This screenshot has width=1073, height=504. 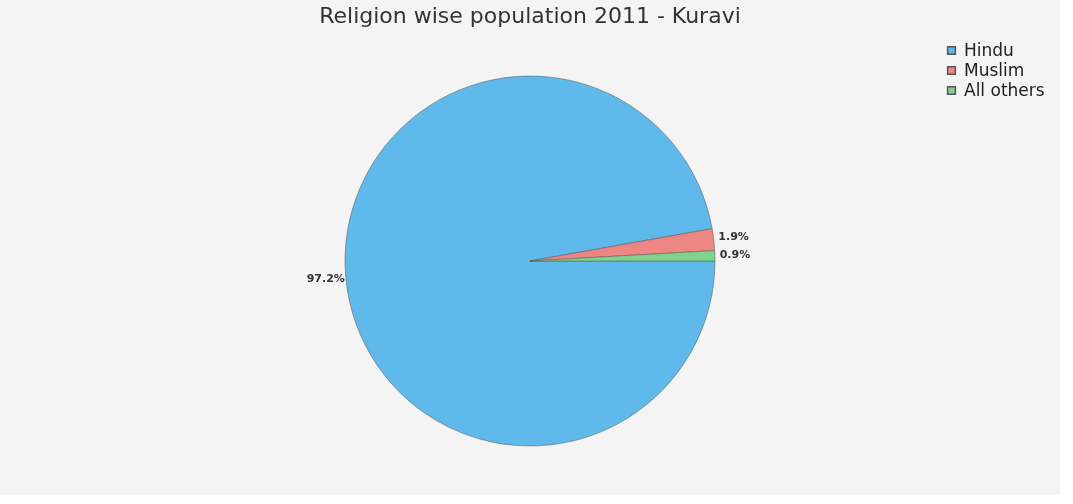 I want to click on legend-label: All others, so click(x=1004, y=89).